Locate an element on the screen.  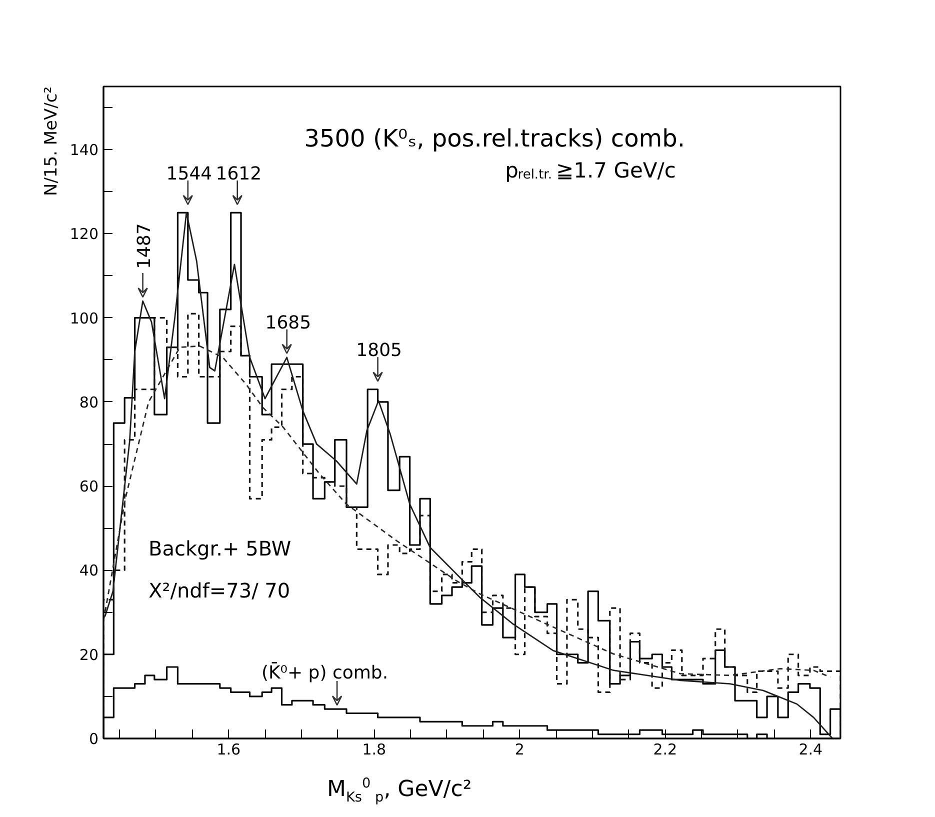
annotation: 1685 is located at coordinates (288, 323).